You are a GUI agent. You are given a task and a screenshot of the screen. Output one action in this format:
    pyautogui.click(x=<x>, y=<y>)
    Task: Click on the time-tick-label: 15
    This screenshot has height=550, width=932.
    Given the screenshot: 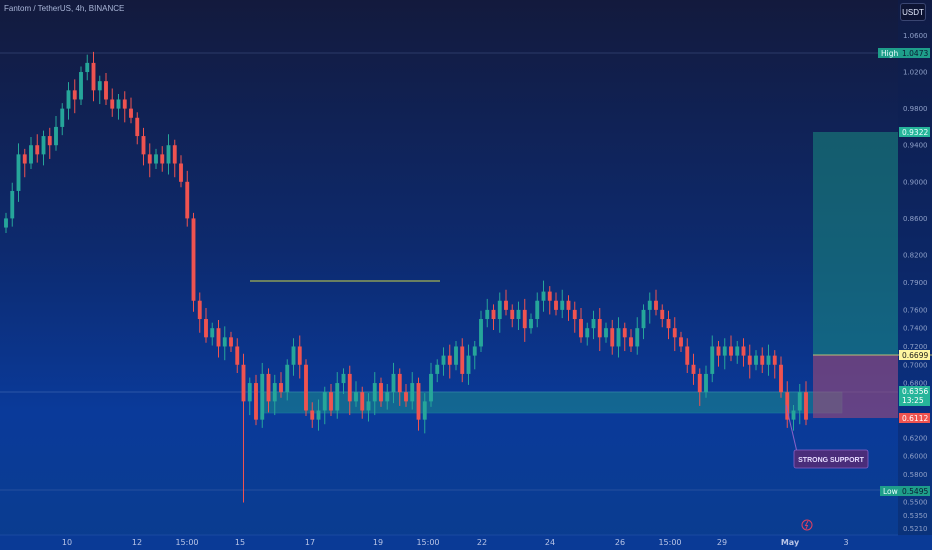 What is the action you would take?
    pyautogui.click(x=240, y=542)
    